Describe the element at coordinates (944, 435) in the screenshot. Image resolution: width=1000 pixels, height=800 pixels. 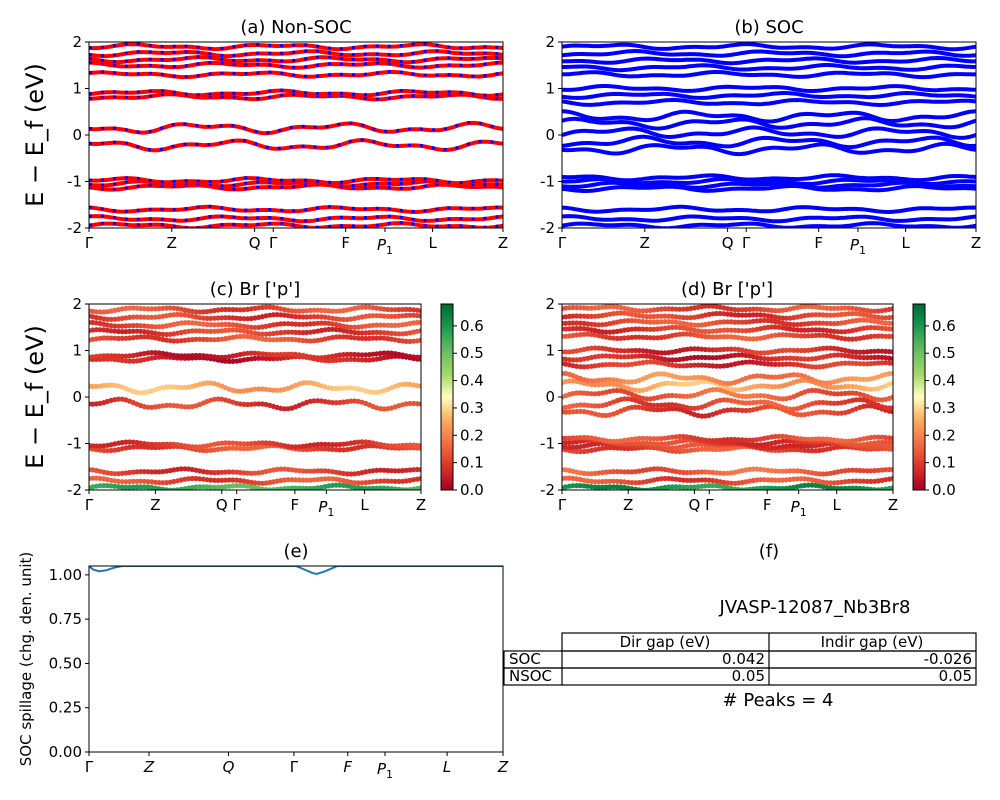
I see `colorbar-tick-label: 0.2` at that location.